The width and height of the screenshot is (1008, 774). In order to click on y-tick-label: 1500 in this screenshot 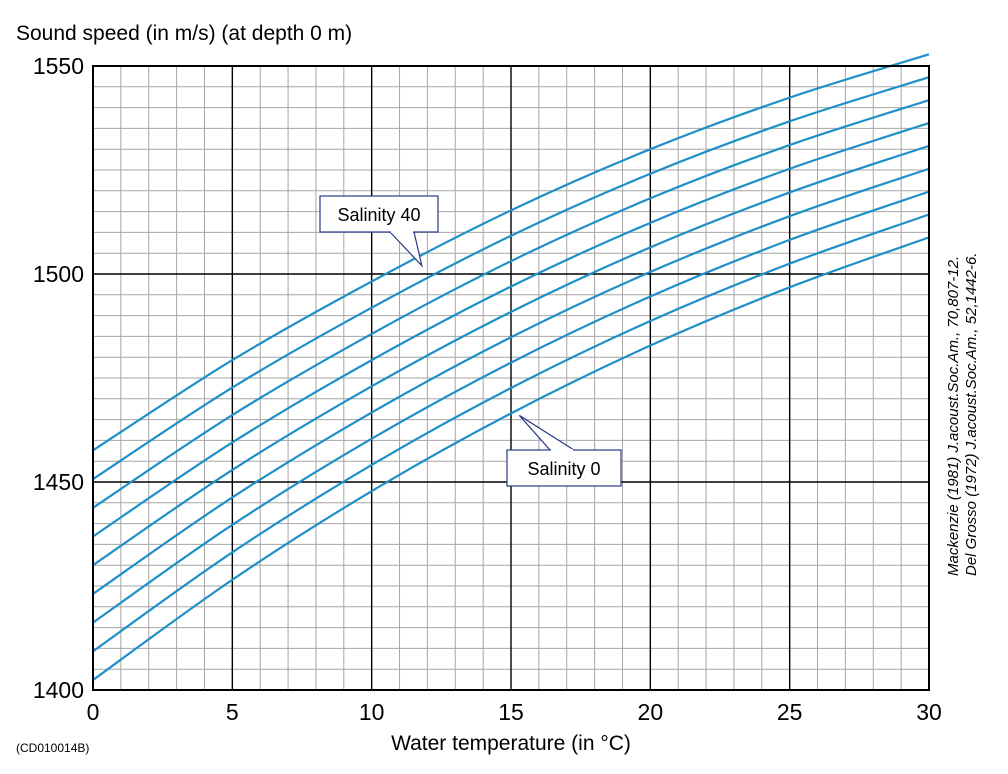, I will do `click(58, 274)`.